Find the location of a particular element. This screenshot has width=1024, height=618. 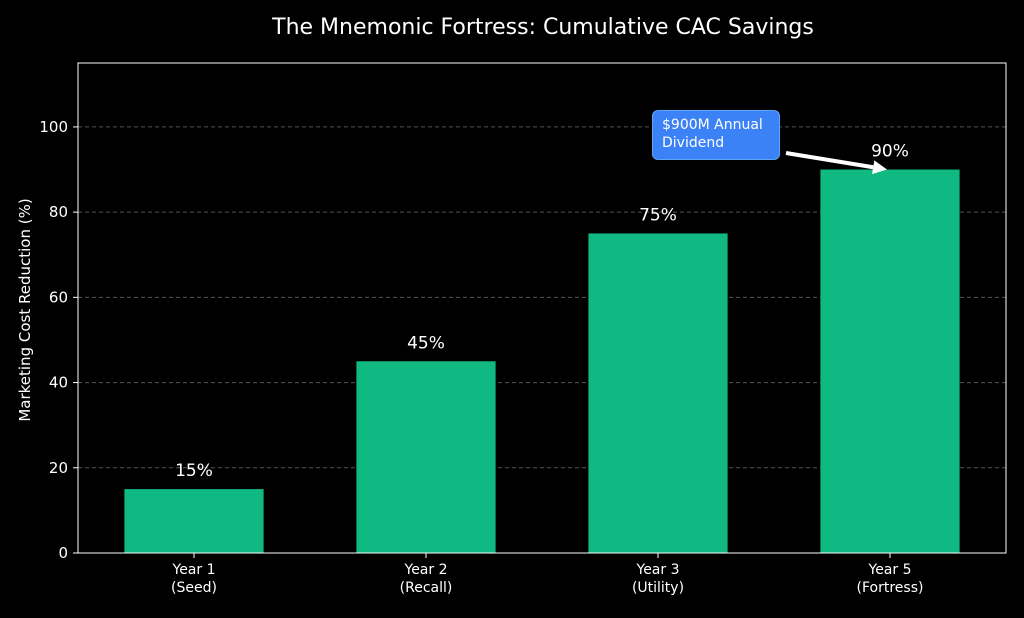

data-label: 90% is located at coordinates (890, 152).